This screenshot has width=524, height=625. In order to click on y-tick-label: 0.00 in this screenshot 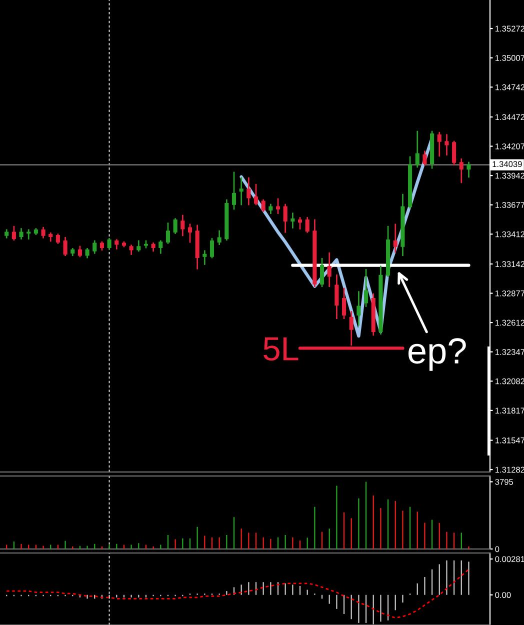, I will do `click(503, 595)`.